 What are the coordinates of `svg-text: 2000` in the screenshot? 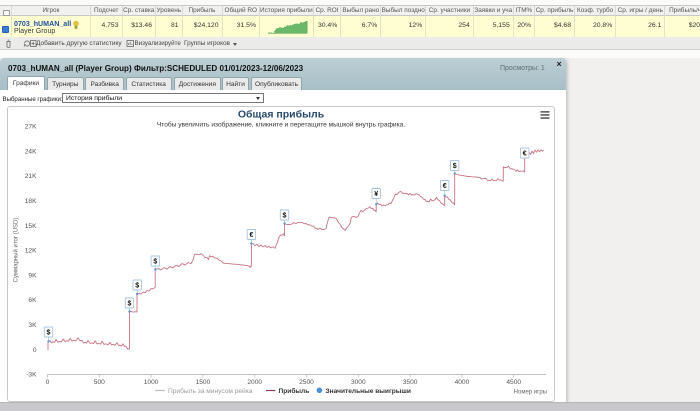 It's located at (254, 382).